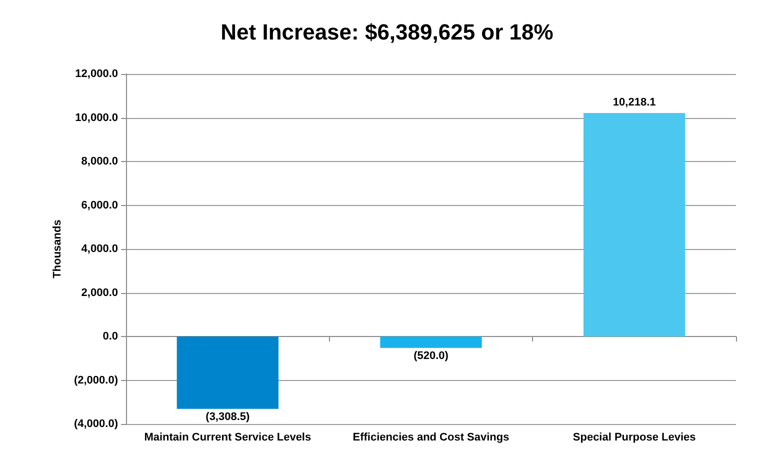  What do you see at coordinates (99, 249) in the screenshot?
I see `y-tick-label: 4,000.0` at bounding box center [99, 249].